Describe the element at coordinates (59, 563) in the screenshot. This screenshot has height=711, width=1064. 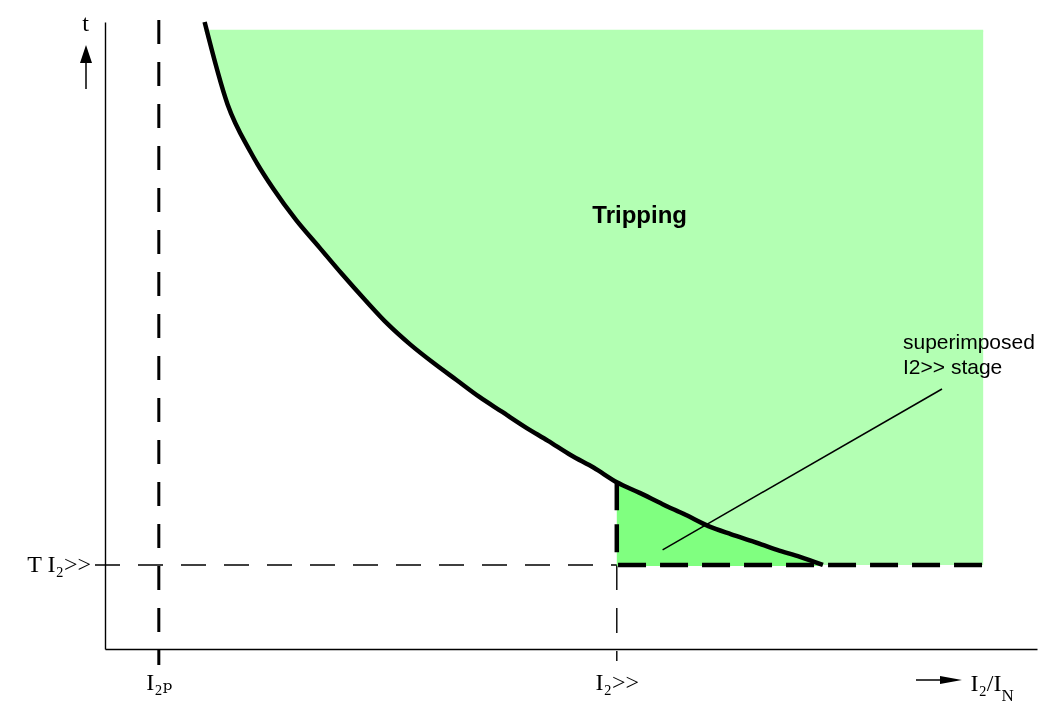
I see `ref-line-label: T I₂>>` at that location.